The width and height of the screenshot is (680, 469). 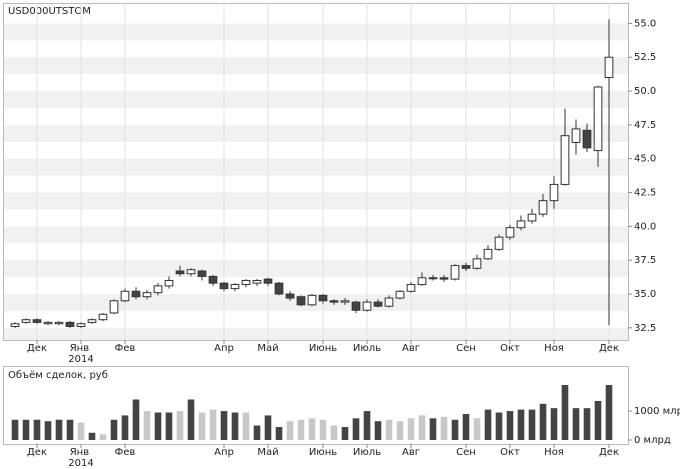 I want to click on volume-y-tick-label: 1000 млрд, so click(x=657, y=411).